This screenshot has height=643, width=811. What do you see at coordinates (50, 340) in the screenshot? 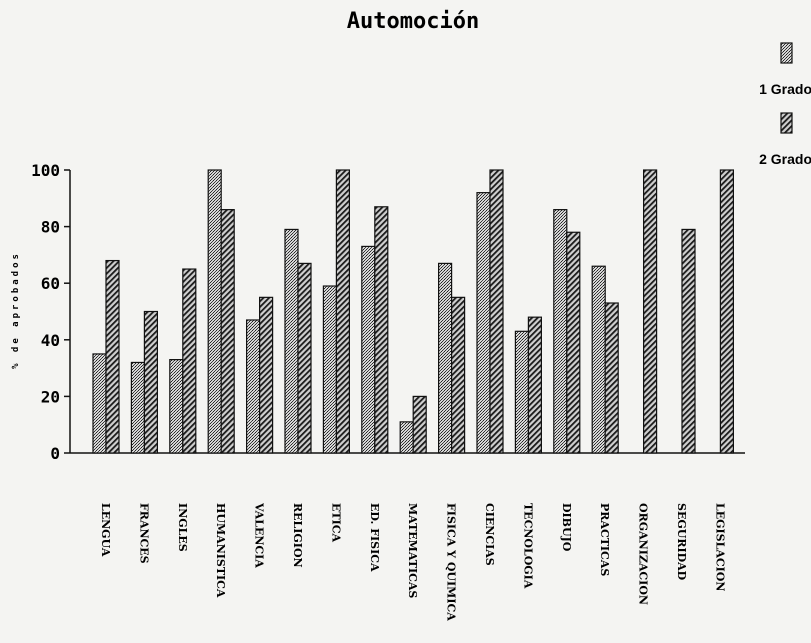
I see `y-tick-label: 40` at bounding box center [50, 340].